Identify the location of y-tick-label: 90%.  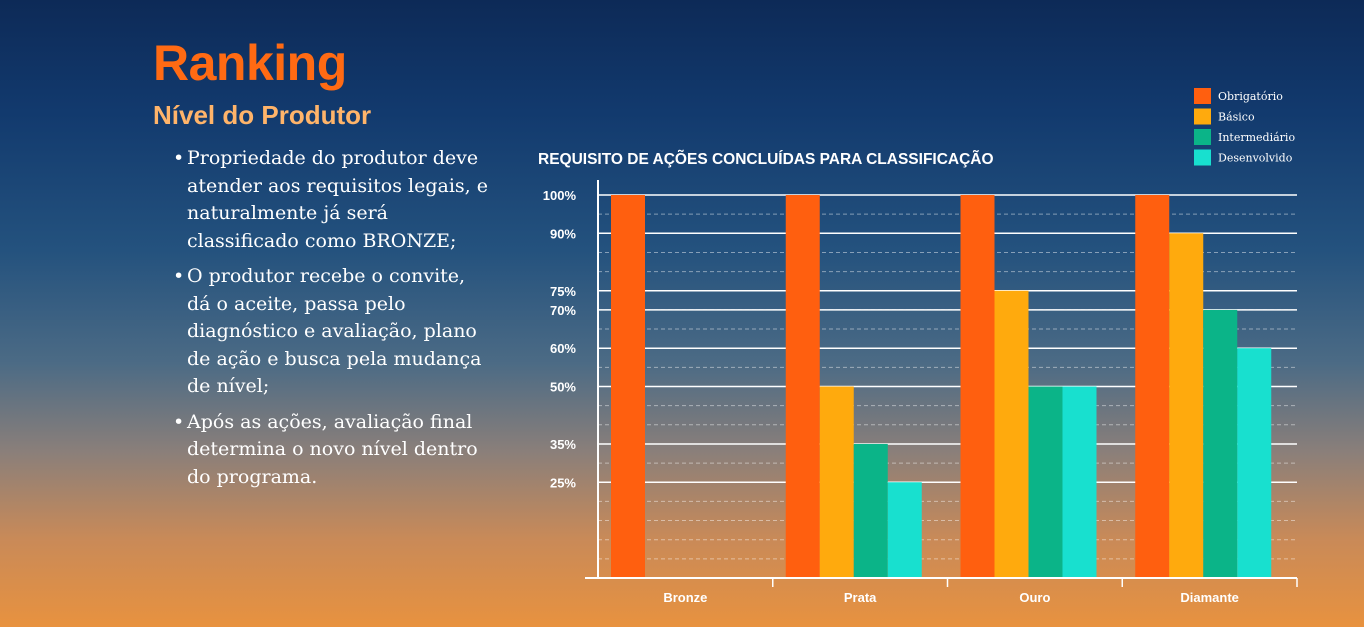
(563, 233).